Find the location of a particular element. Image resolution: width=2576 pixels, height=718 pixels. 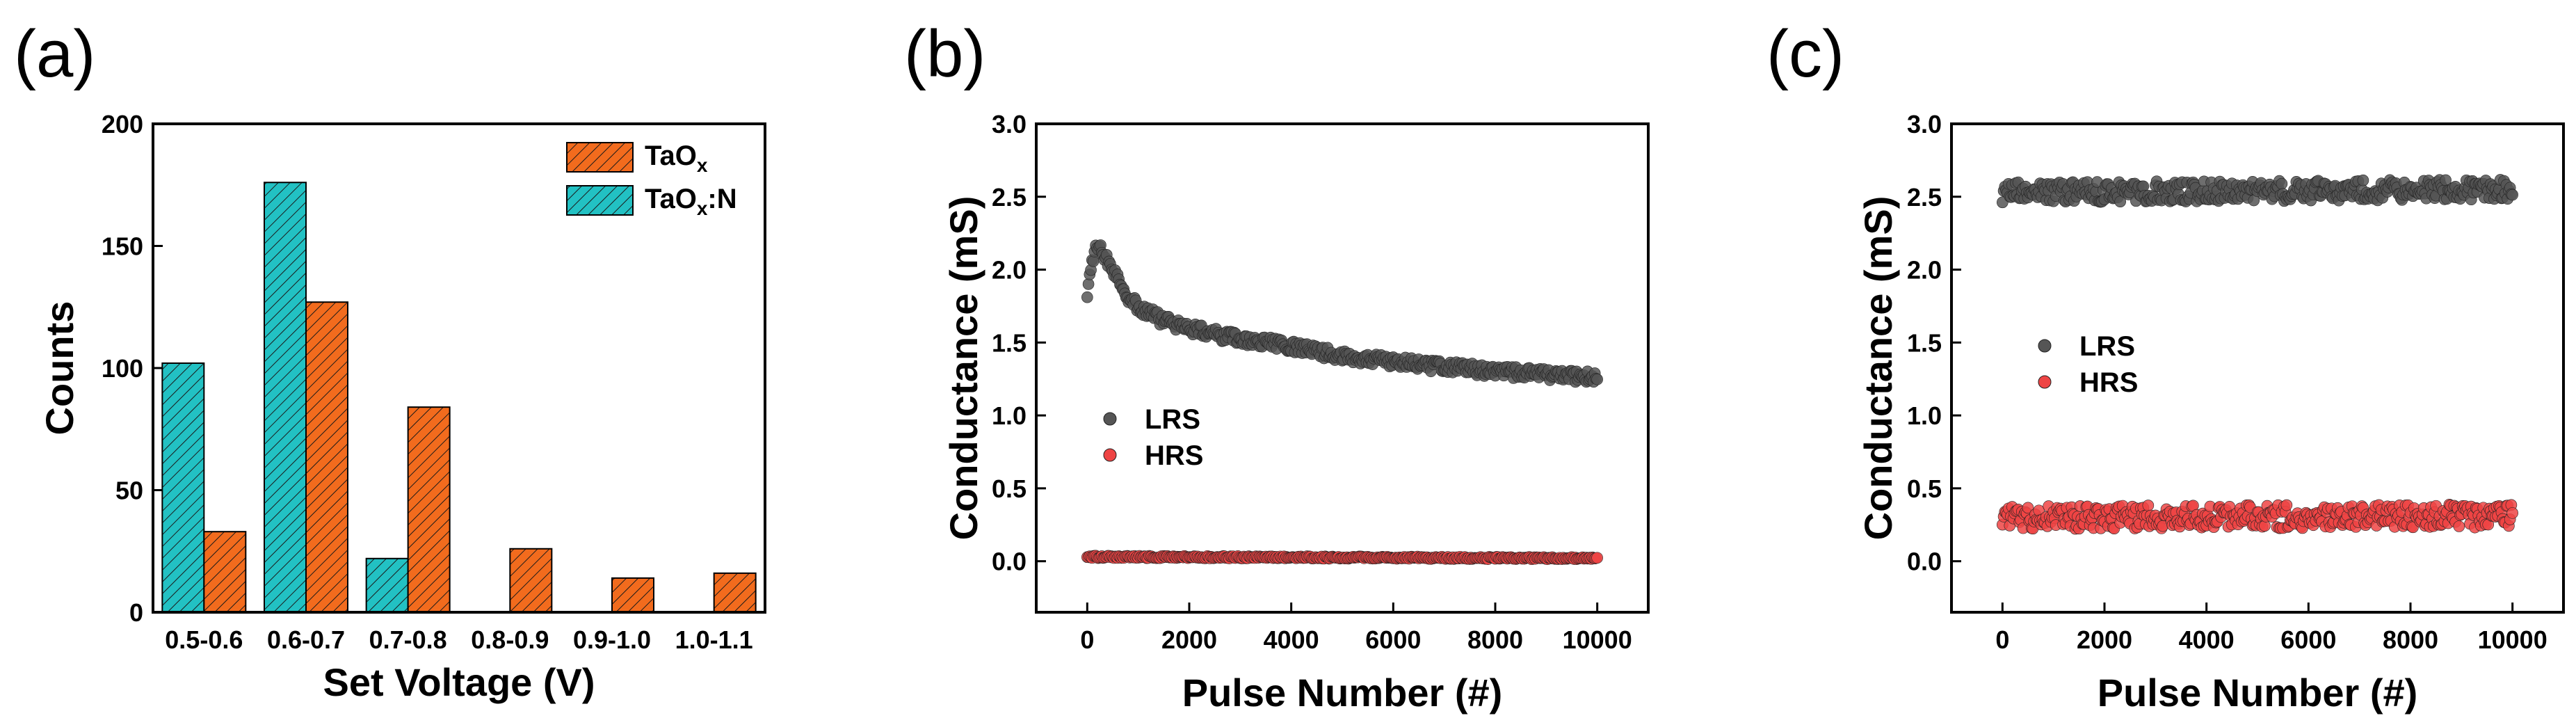

panel-b-label: (b) is located at coordinates (944, 54).